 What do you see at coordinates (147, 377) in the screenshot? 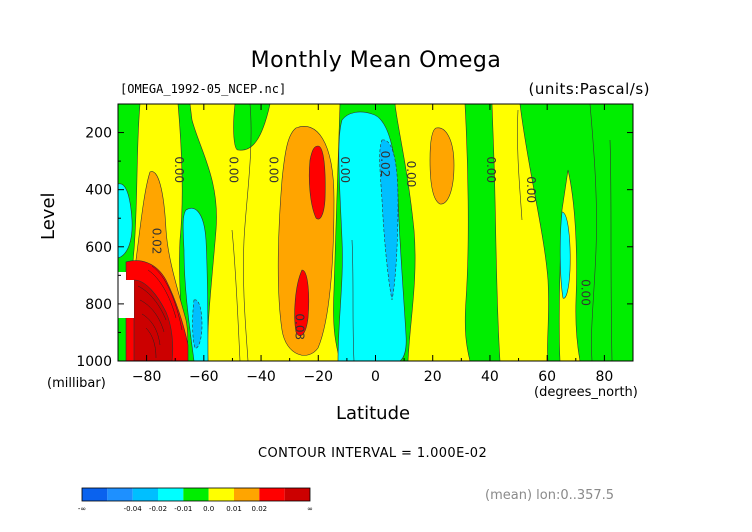
I see `x-tick-label: −80` at bounding box center [147, 377].